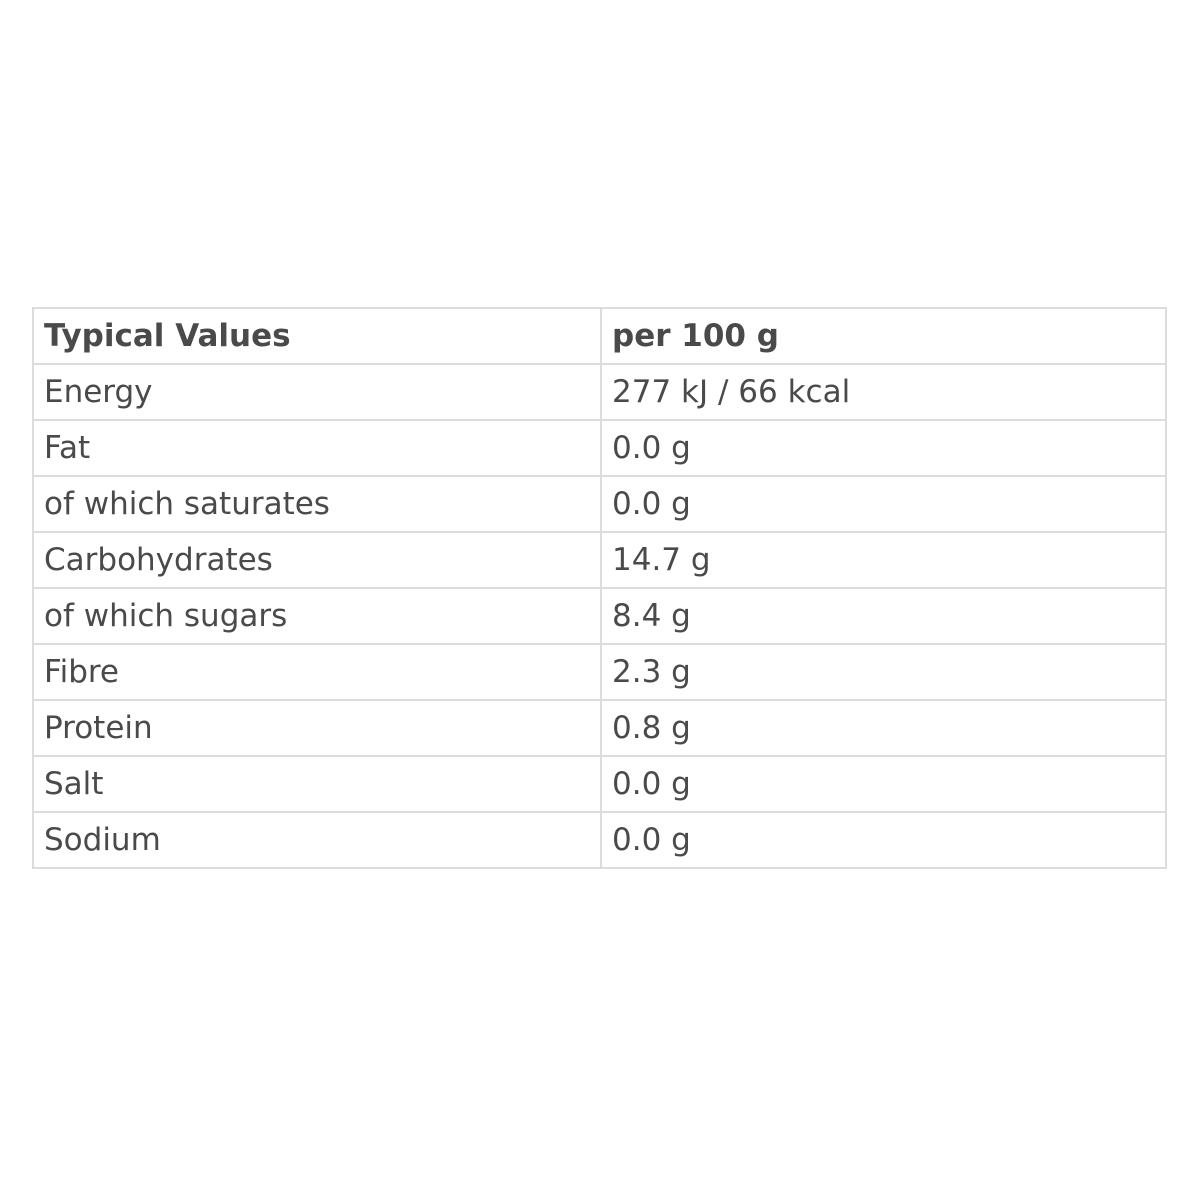 Image resolution: width=1200 pixels, height=1200 pixels. I want to click on table-row: of which sugars 8.4 g, so click(599, 616).